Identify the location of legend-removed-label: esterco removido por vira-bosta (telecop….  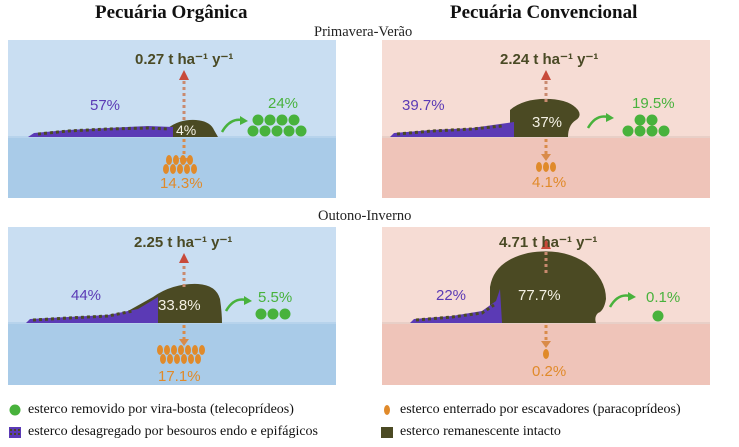
(161, 409).